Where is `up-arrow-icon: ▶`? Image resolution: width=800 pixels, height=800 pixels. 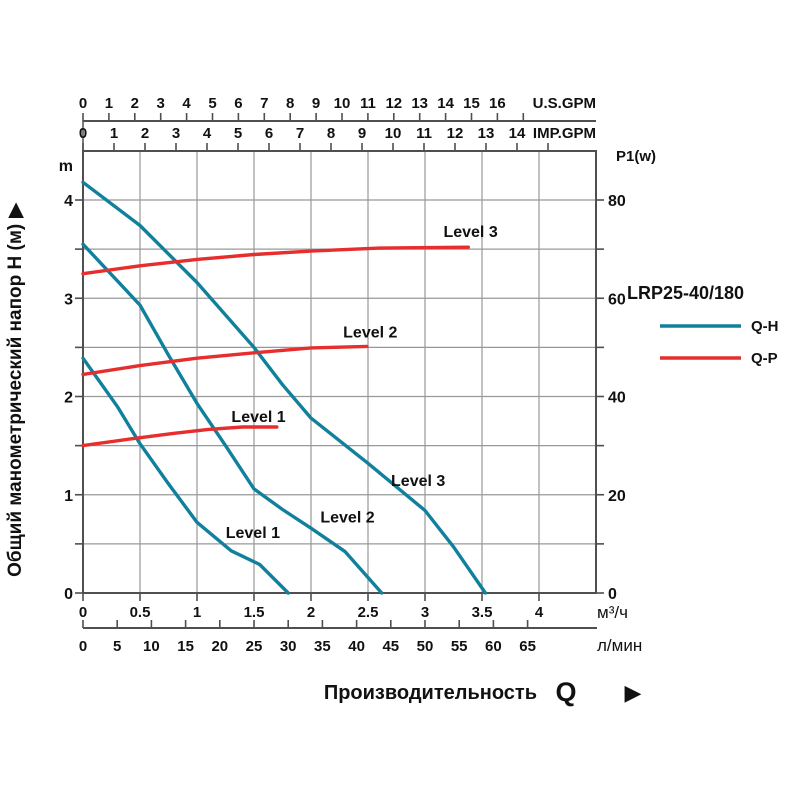
up-arrow-icon: ▶ is located at coordinates (15, 210).